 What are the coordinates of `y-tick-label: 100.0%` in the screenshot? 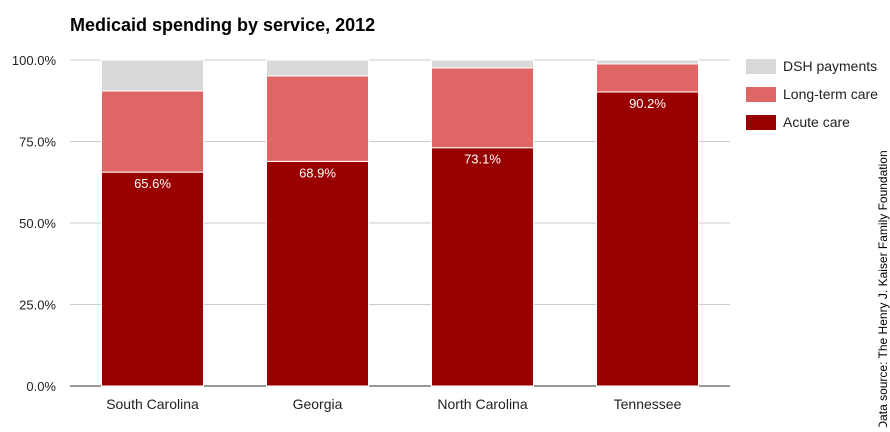 It's located at (34, 60).